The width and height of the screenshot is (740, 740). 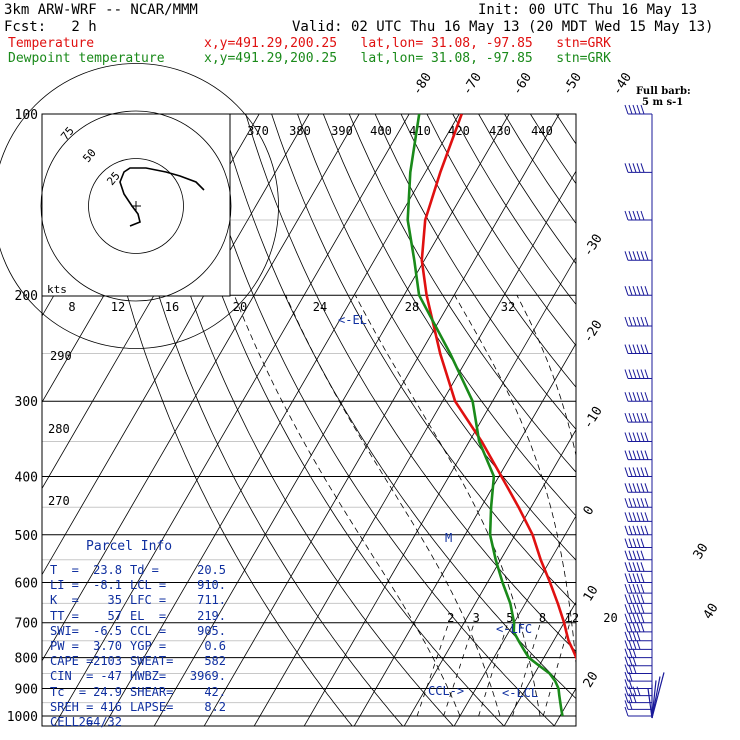 What do you see at coordinates (472, 84) in the screenshot?
I see `isotherm-label: -70` at bounding box center [472, 84].